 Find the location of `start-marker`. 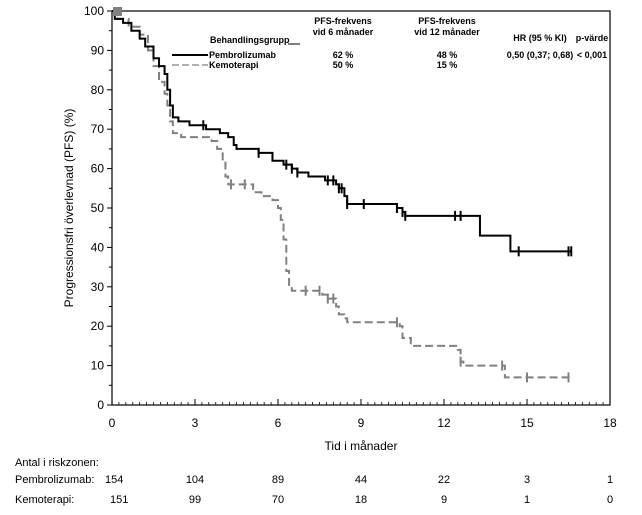

start-marker is located at coordinates (117, 11).